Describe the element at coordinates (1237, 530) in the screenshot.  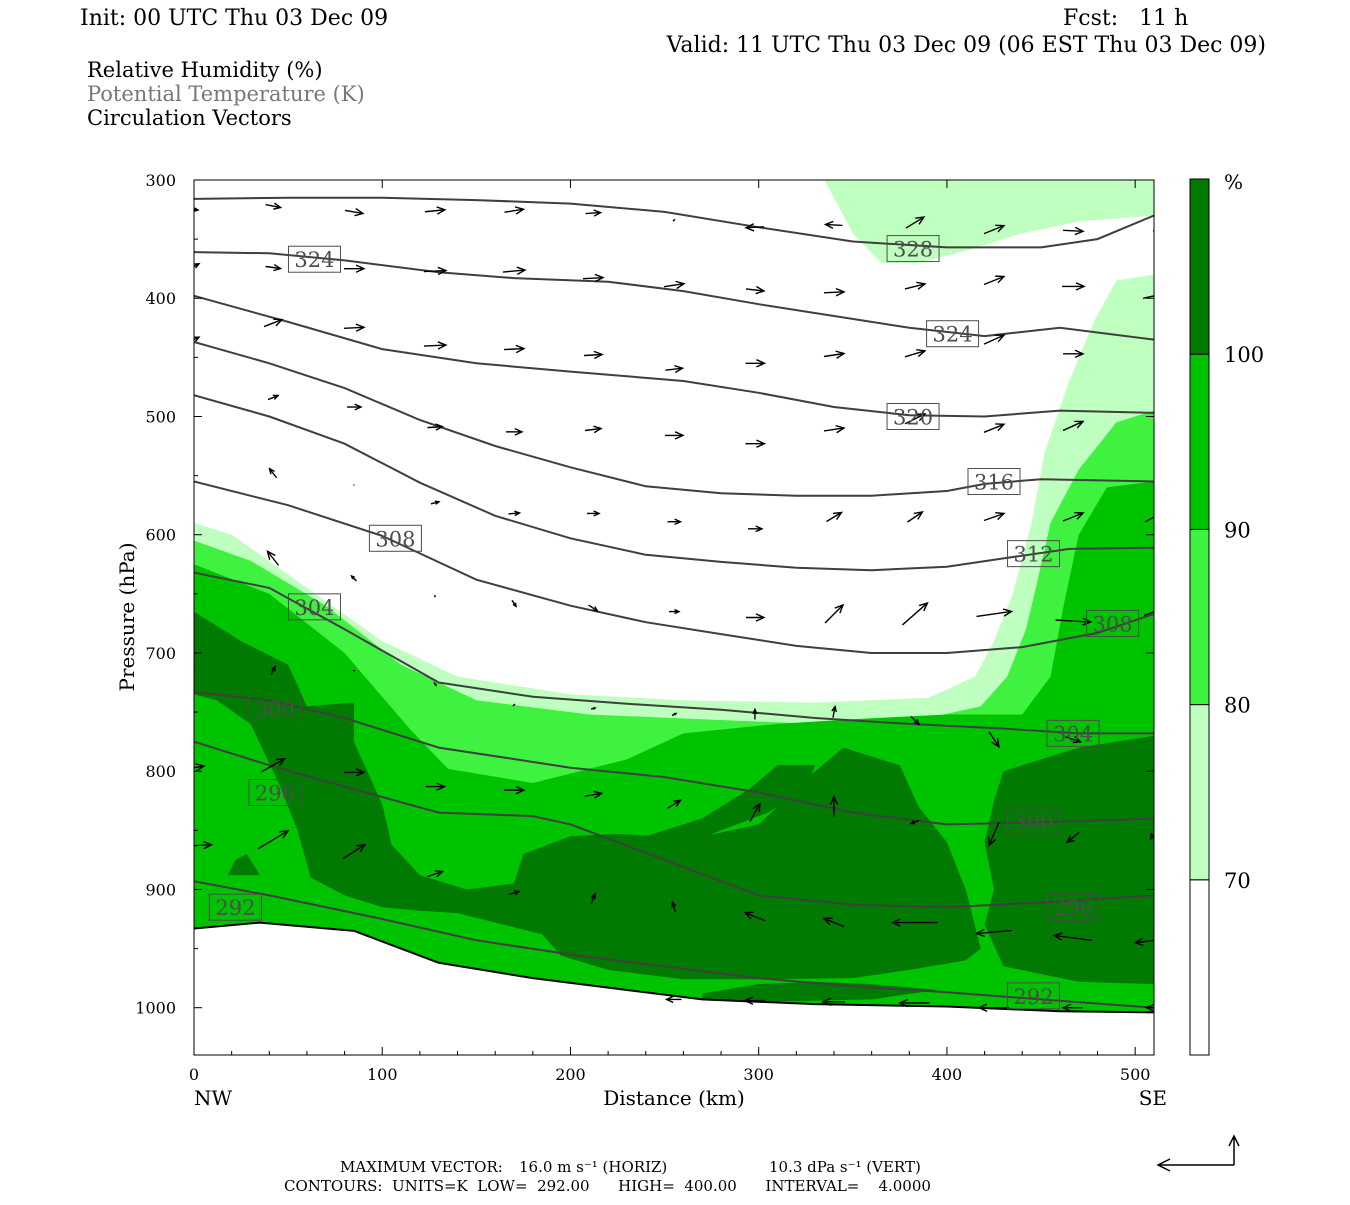
I see `colorbar-level-label: 90` at that location.